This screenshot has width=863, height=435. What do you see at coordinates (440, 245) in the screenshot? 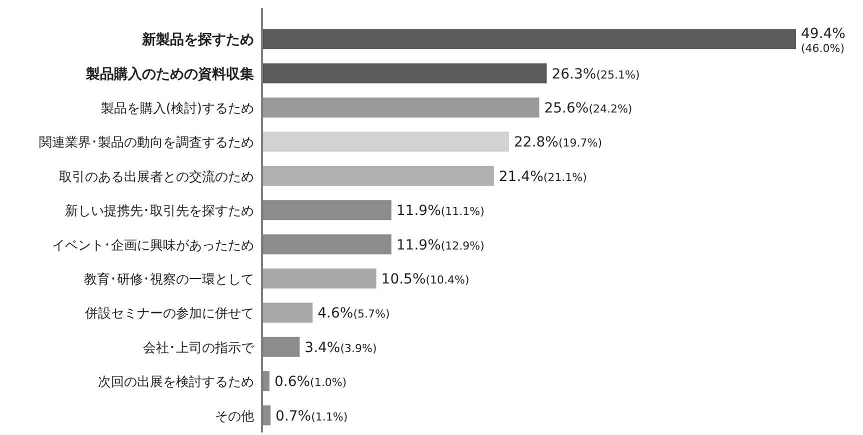
I see `data-label: 11.9%(12.9%)` at bounding box center [440, 245].